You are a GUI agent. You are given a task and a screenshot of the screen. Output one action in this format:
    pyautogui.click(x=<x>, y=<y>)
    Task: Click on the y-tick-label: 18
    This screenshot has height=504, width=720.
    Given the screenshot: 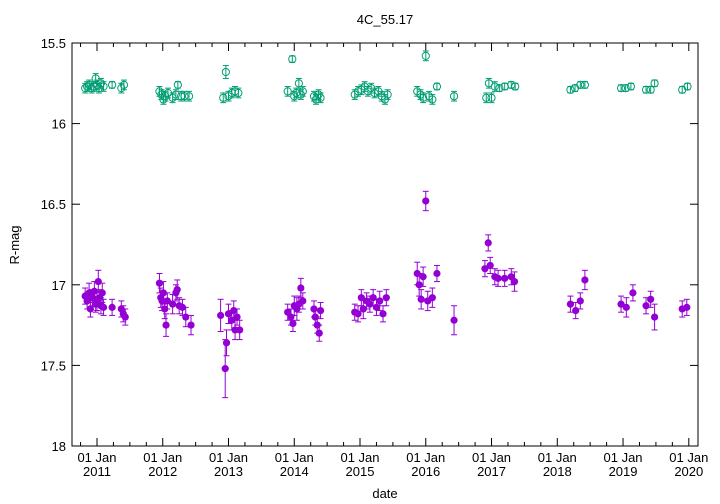 What is the action you would take?
    pyautogui.click(x=59, y=446)
    